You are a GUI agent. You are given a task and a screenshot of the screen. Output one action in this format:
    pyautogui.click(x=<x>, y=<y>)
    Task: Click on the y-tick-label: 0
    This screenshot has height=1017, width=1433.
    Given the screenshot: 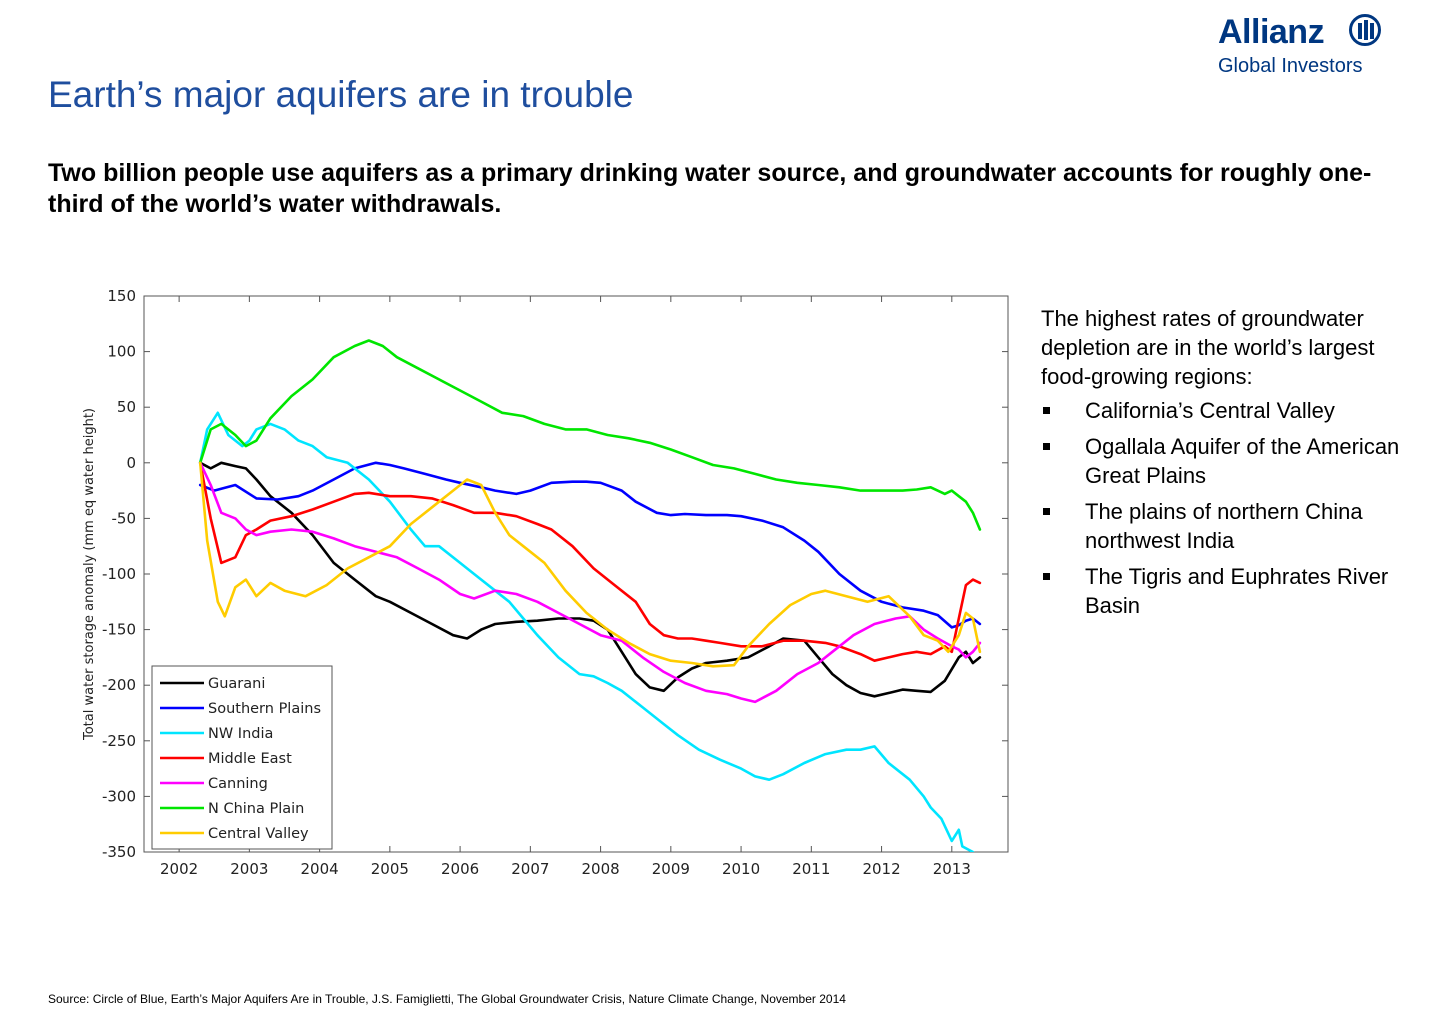 What is the action you would take?
    pyautogui.click(x=131, y=463)
    